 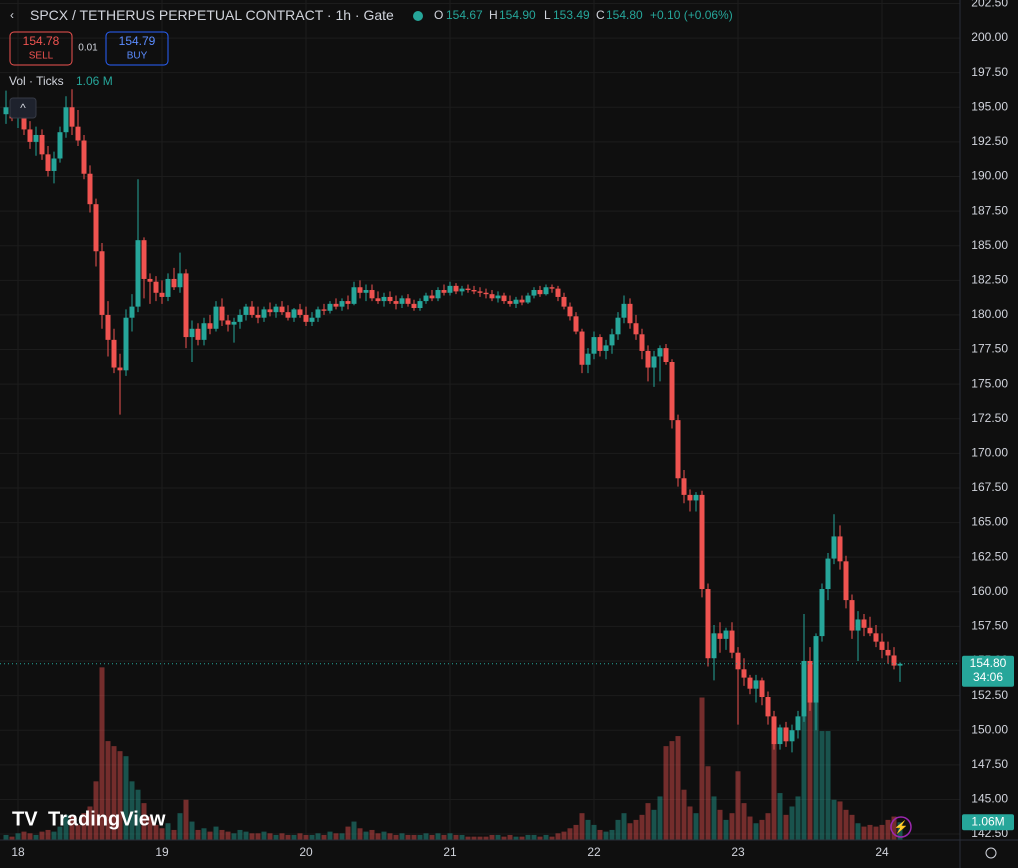 What do you see at coordinates (989, 626) in the screenshot?
I see `y-tick-label: 157.50` at bounding box center [989, 626].